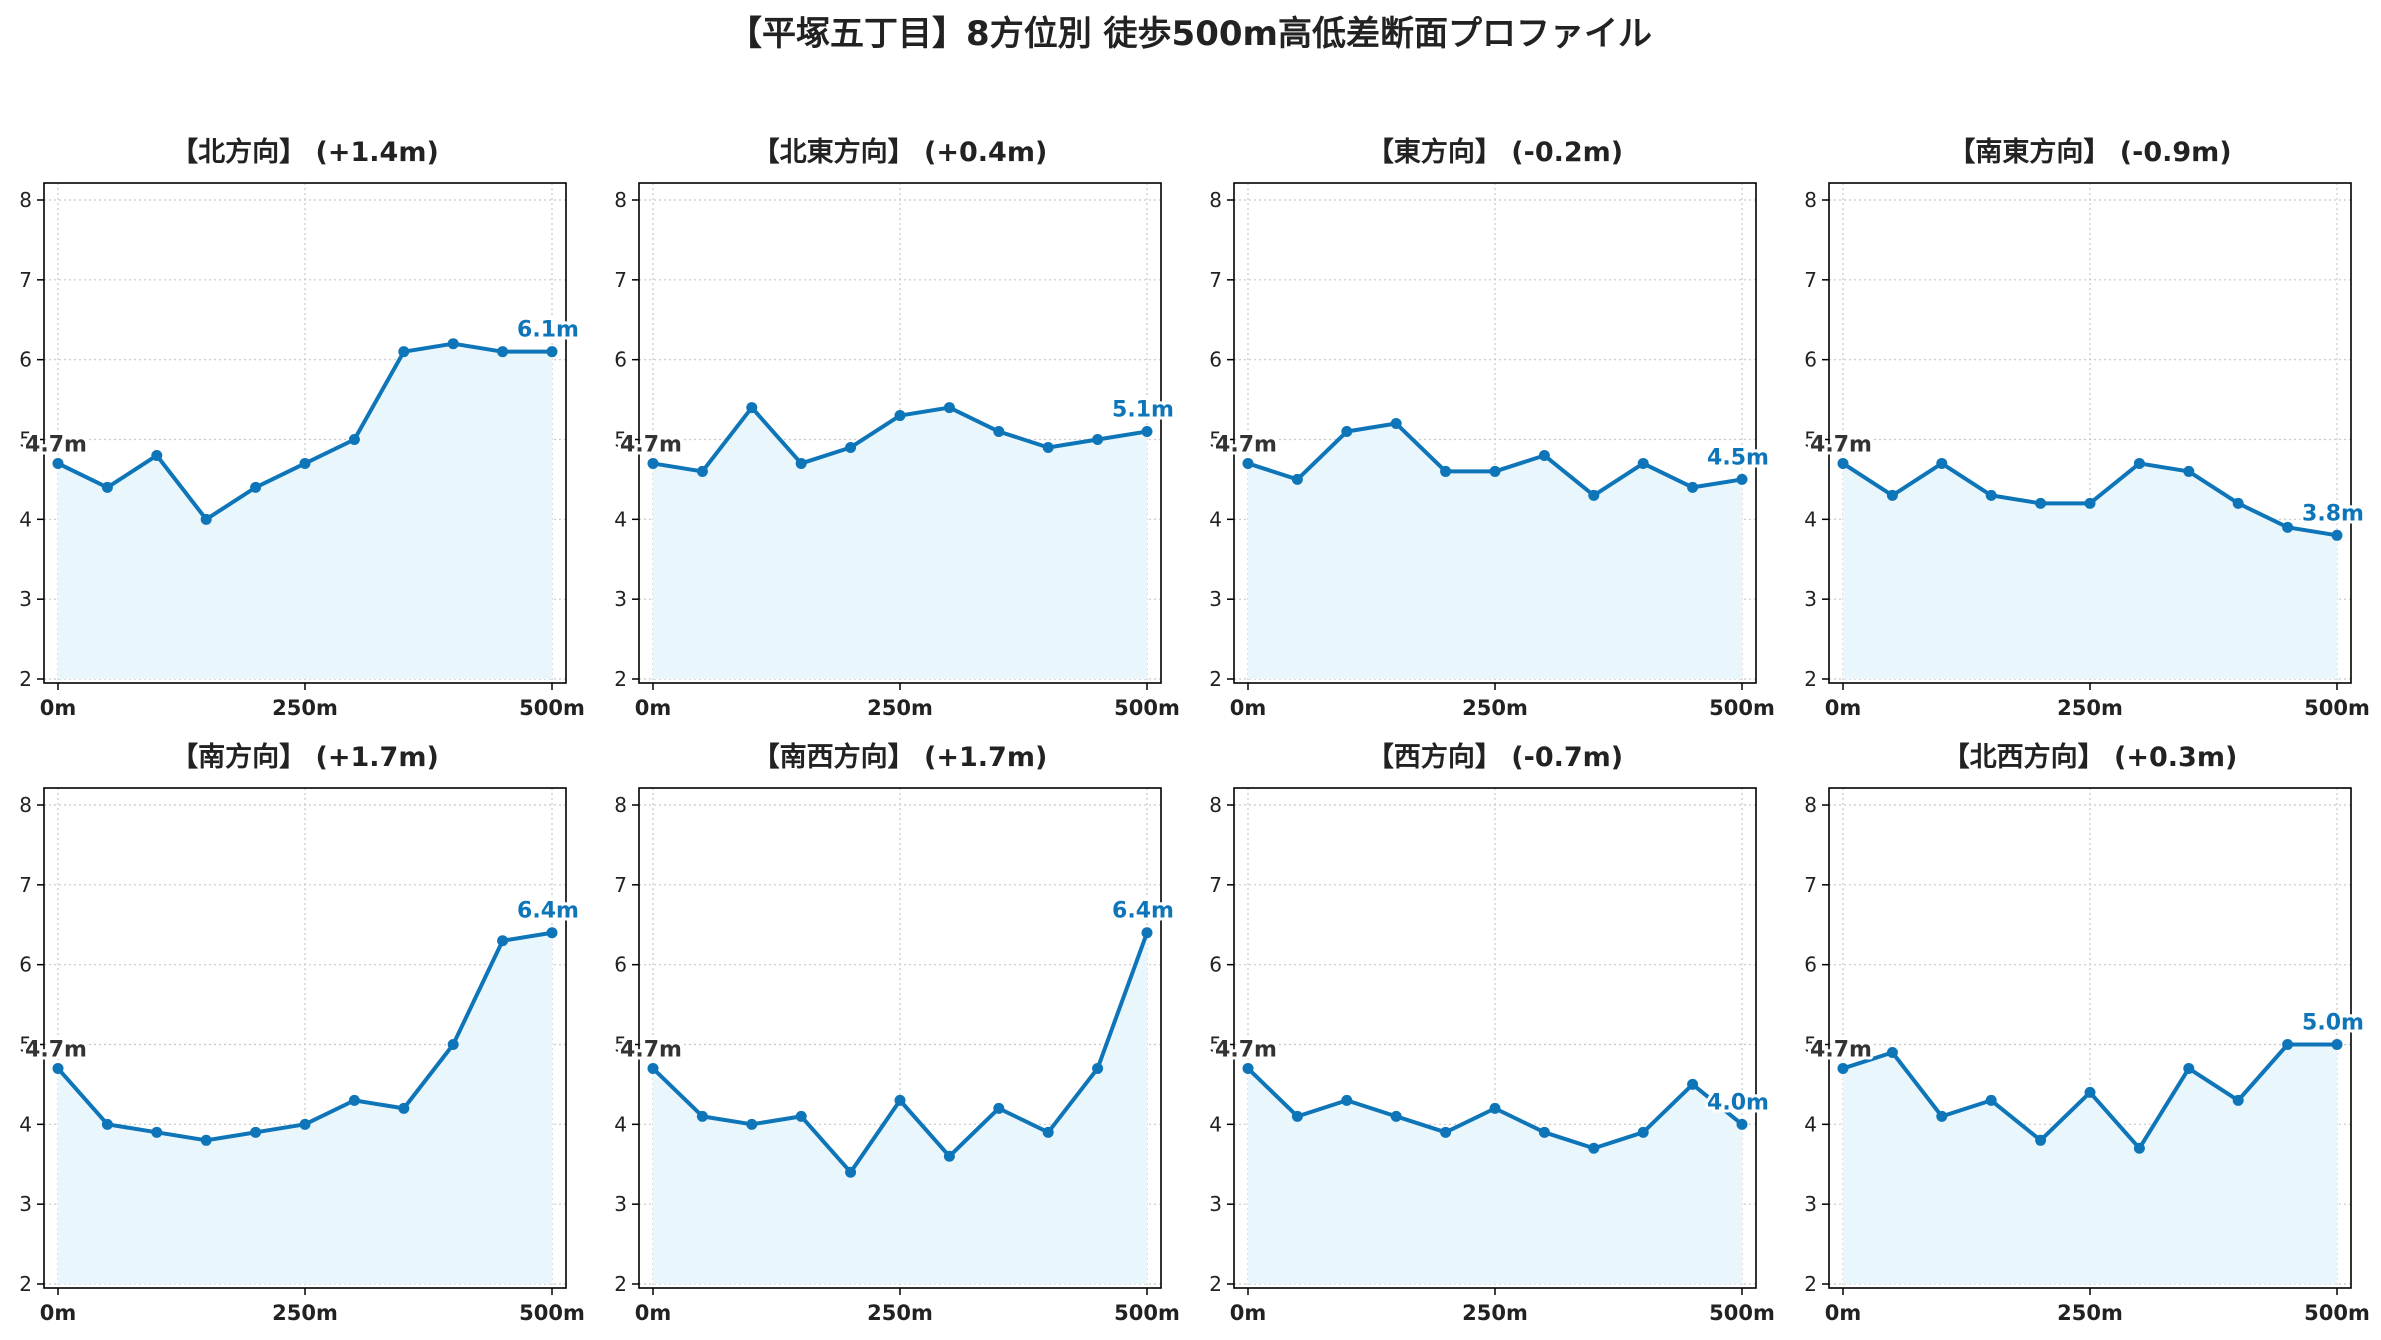  Describe the element at coordinates (900, 757) in the screenshot. I see `panel-title: 【南西方向】 (+1.7m)` at that location.